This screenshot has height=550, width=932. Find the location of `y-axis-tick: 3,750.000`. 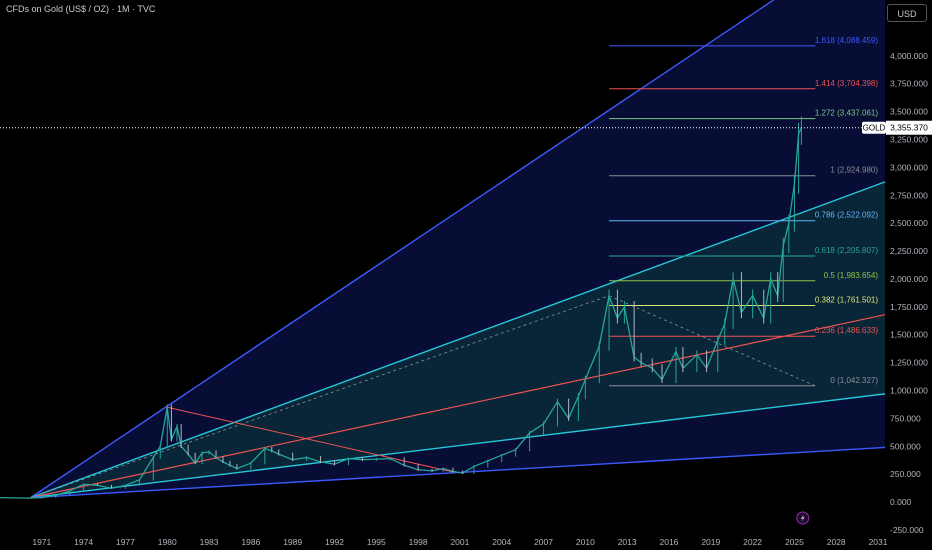

y-axis-tick: 3,750.000 is located at coordinates (909, 84).